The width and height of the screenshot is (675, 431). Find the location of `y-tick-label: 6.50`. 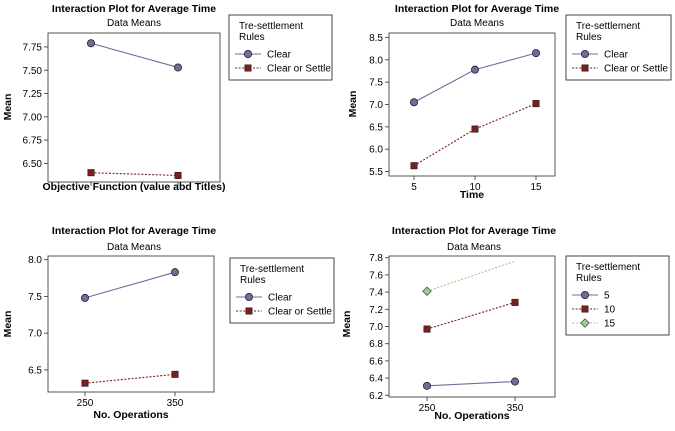

y-tick-label: 6.50 is located at coordinates (33, 164).